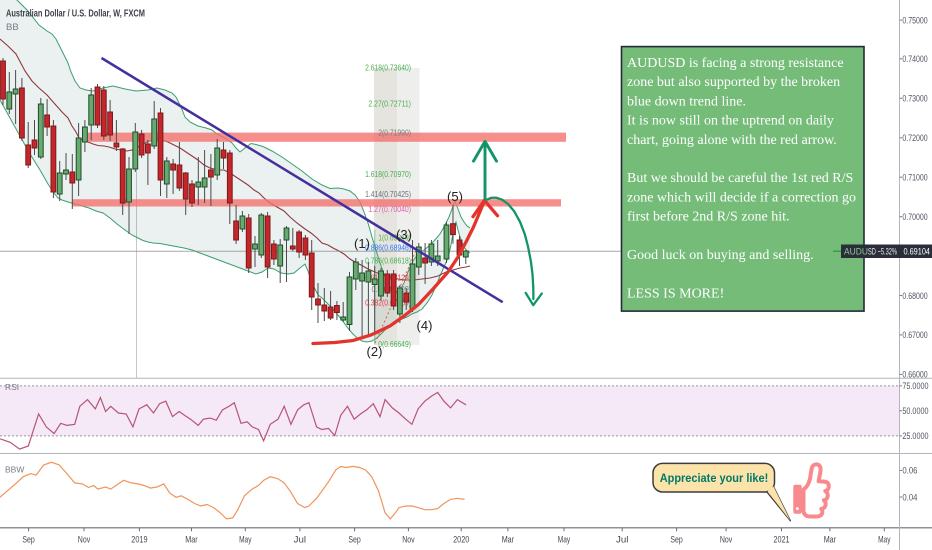  Describe the element at coordinates (389, 209) in the screenshot. I see `svg-text: 1.27(0.70040)` at that location.